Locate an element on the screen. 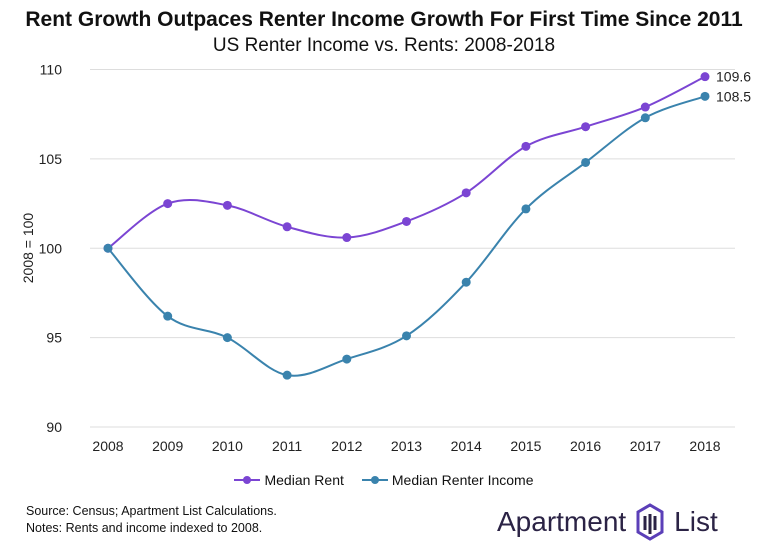 The image size is (768, 556). x-tick-label: 2015 is located at coordinates (525, 446).